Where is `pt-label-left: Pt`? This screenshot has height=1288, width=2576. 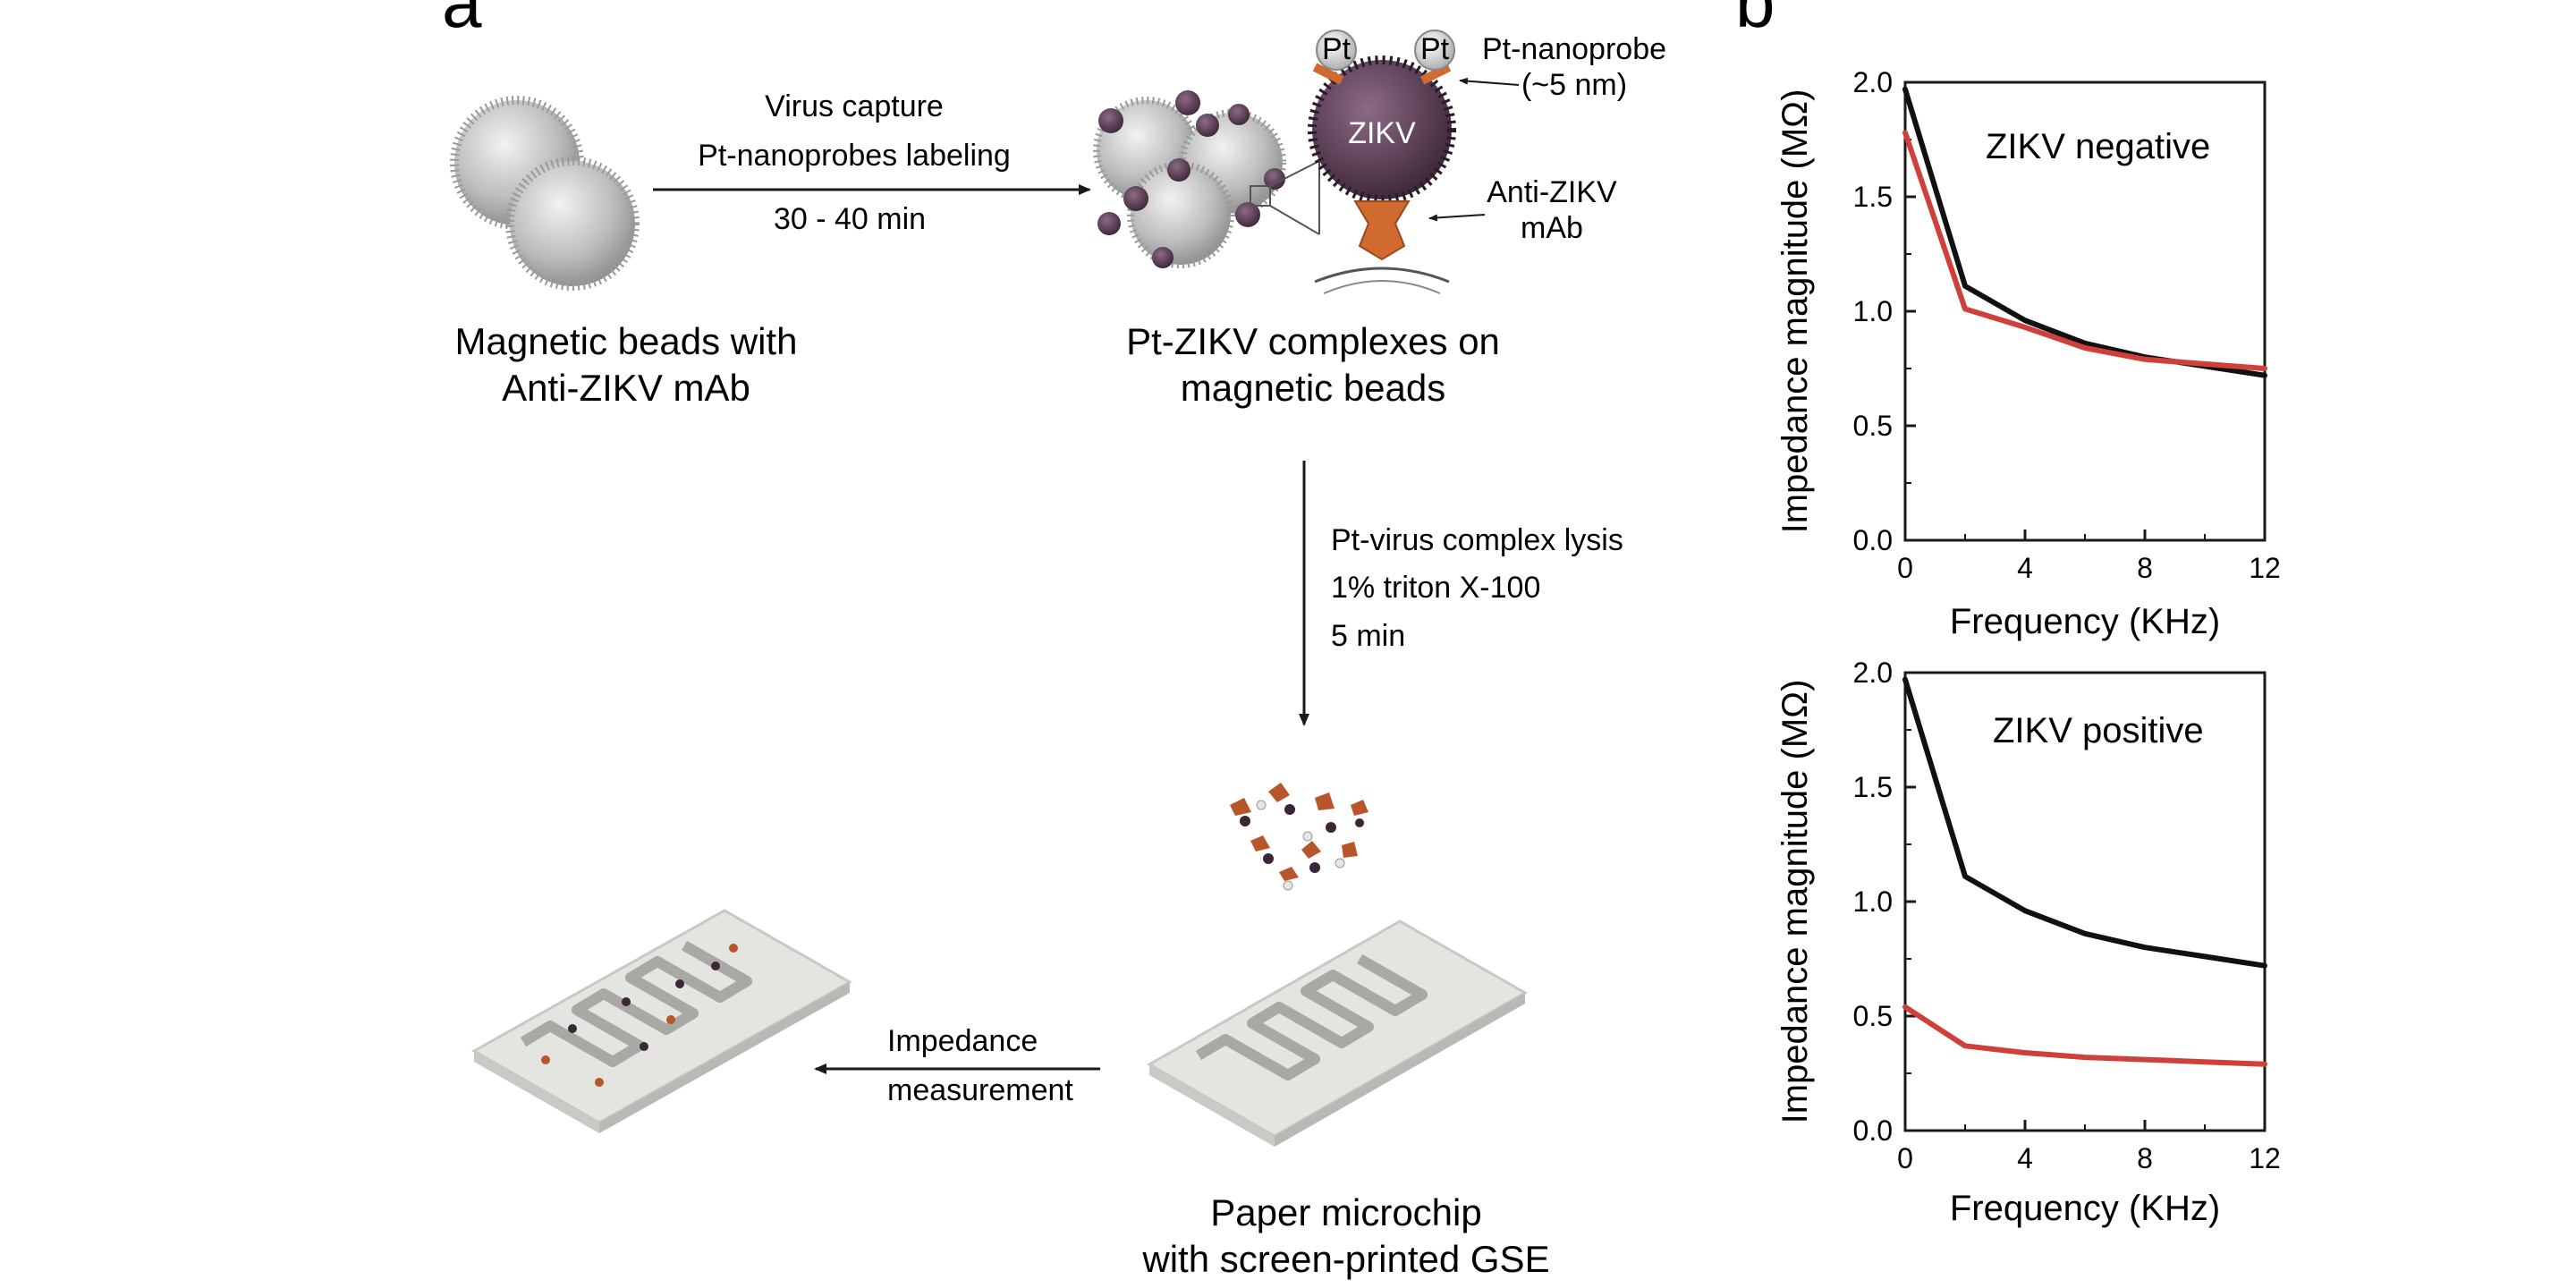
pt-label-left: Pt is located at coordinates (1337, 49).